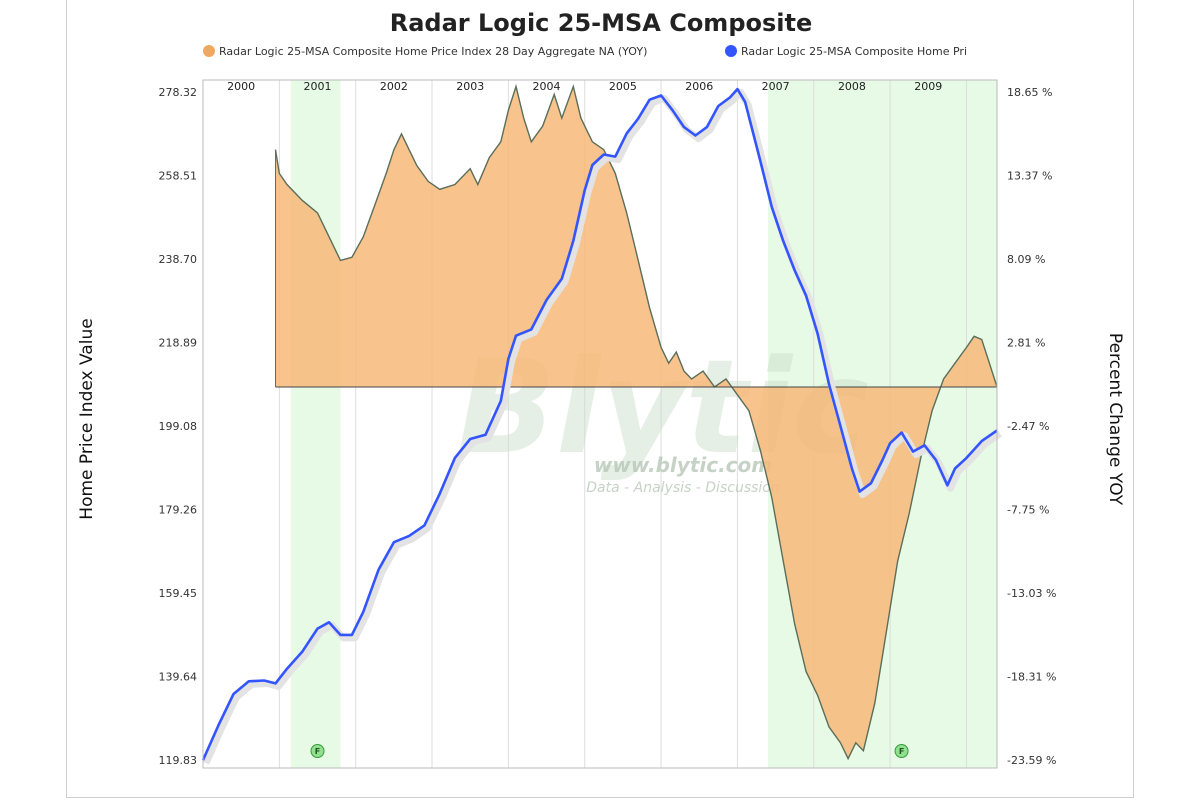 The image size is (1200, 800). What do you see at coordinates (209, 51) in the screenshot?
I see `legend-marker-yoy` at bounding box center [209, 51].